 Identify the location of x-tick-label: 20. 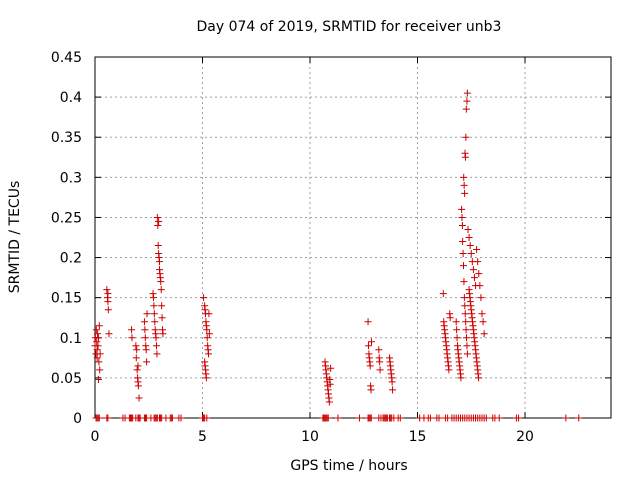
(525, 437).